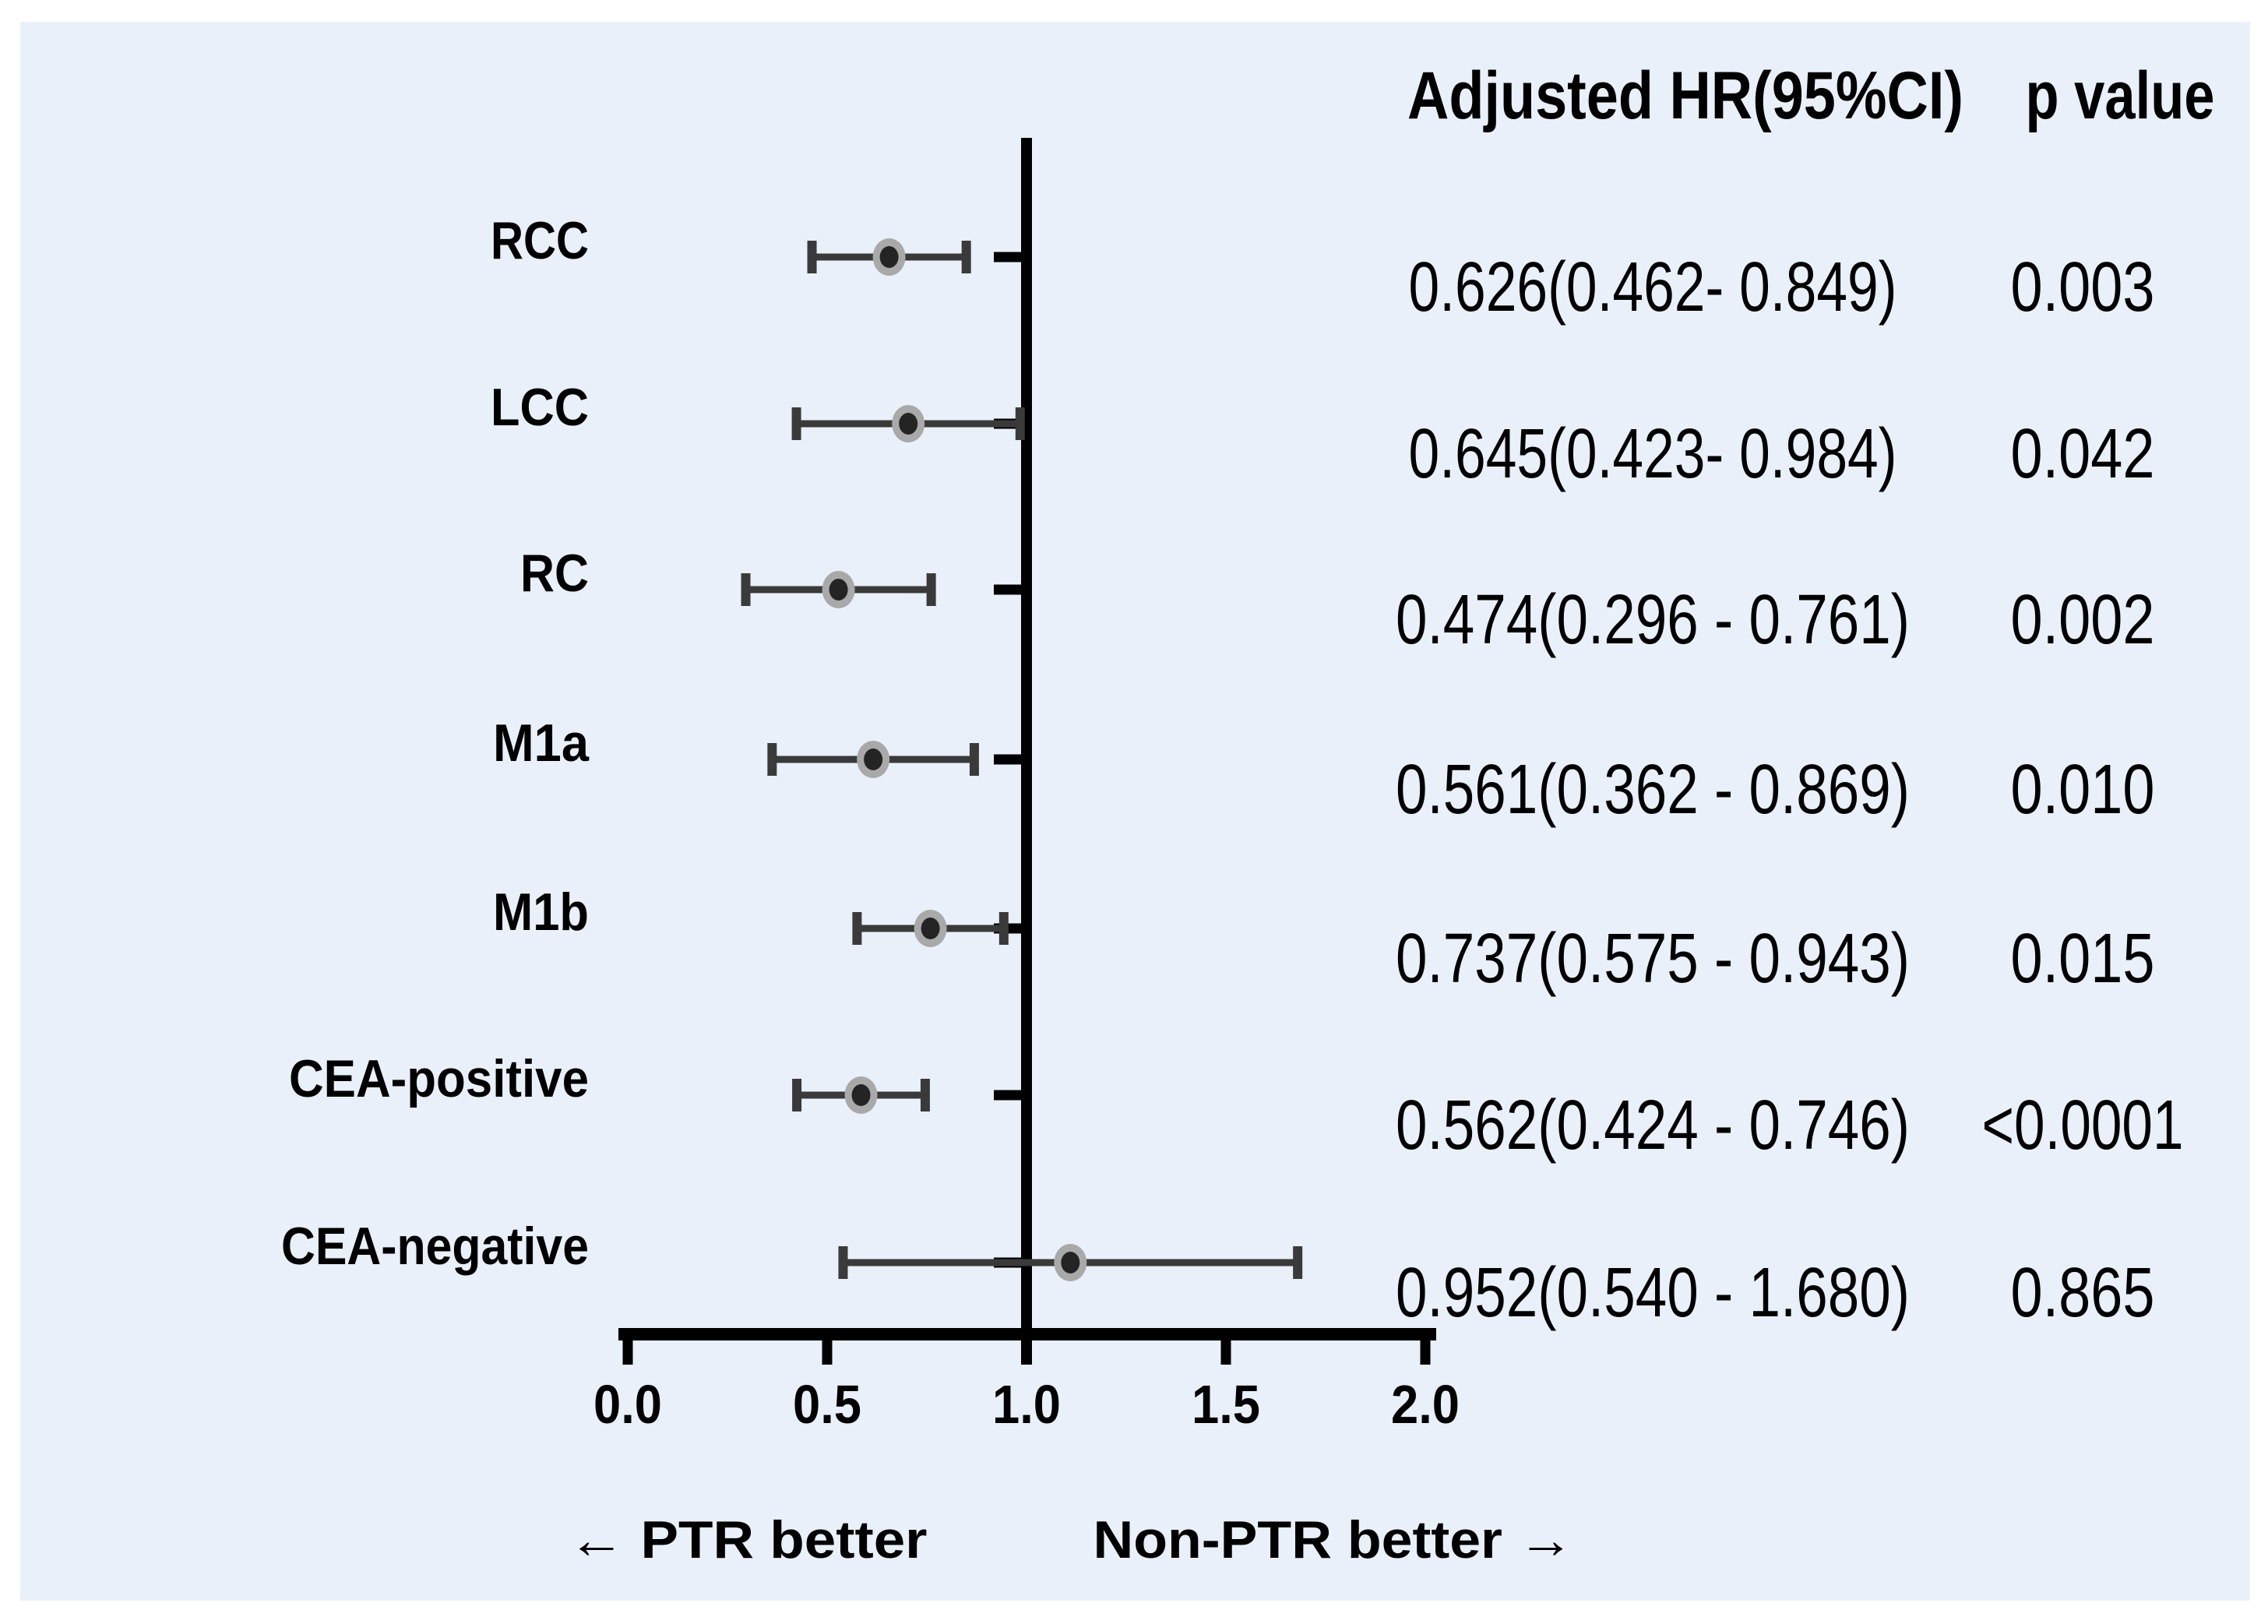  Describe the element at coordinates (2083, 454) in the screenshot. I see `p-value: 0.042` at that location.